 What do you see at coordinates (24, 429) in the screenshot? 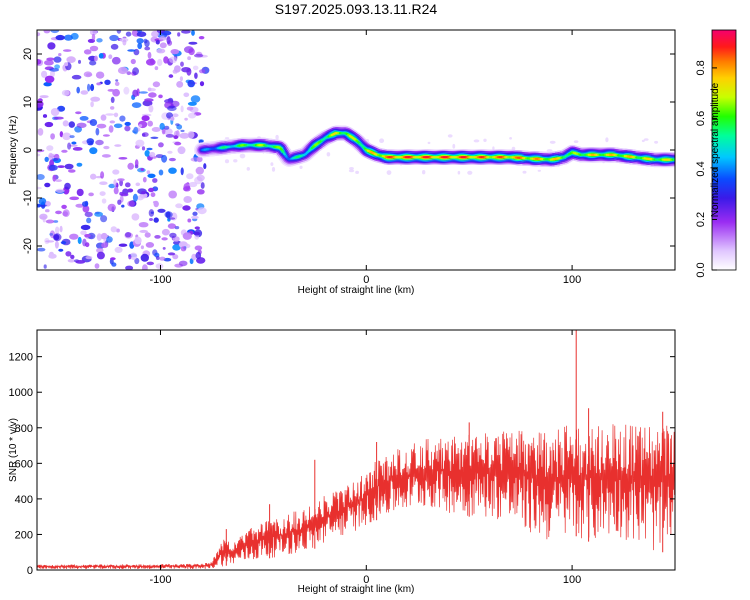
I see `snr-y-tick-label: 800` at bounding box center [24, 429].